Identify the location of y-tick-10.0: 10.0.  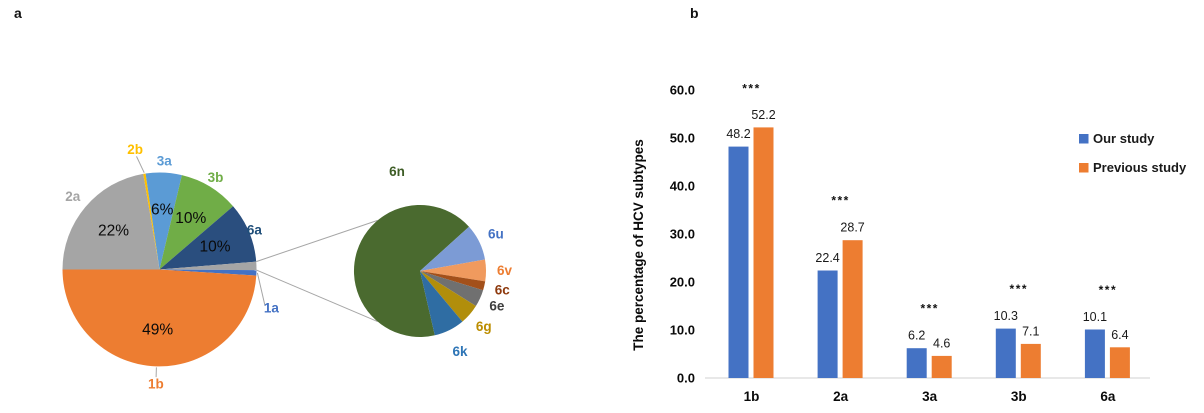
(682, 330).